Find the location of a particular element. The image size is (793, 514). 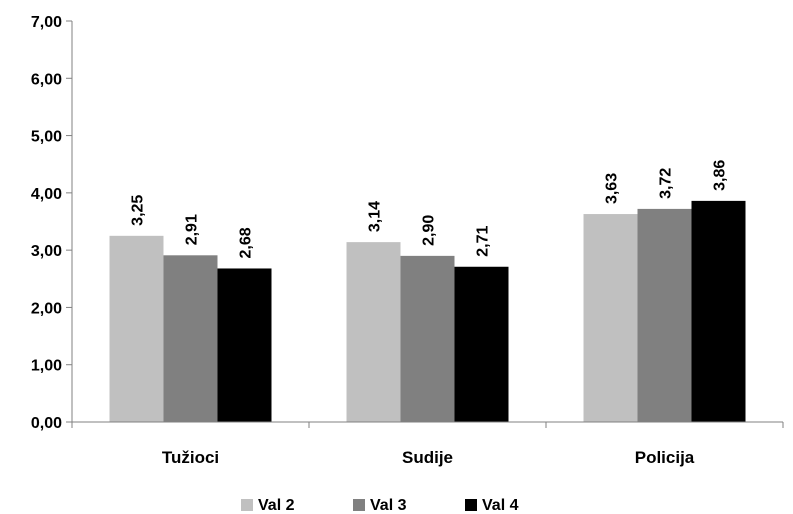

category-label: Sudije is located at coordinates (427, 457).